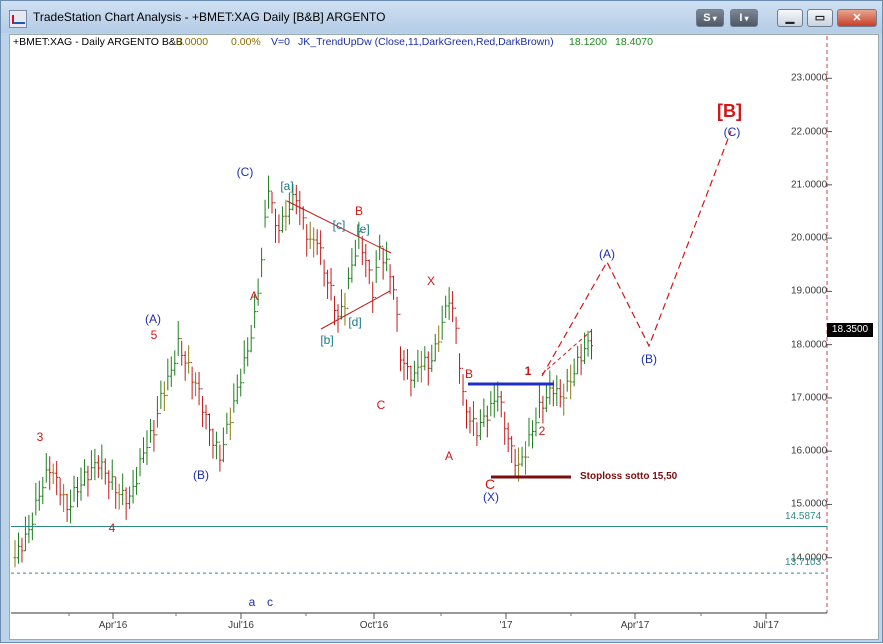 This screenshot has width=883, height=644. I want to click on y-tick-label: 18.0000, so click(809, 345).